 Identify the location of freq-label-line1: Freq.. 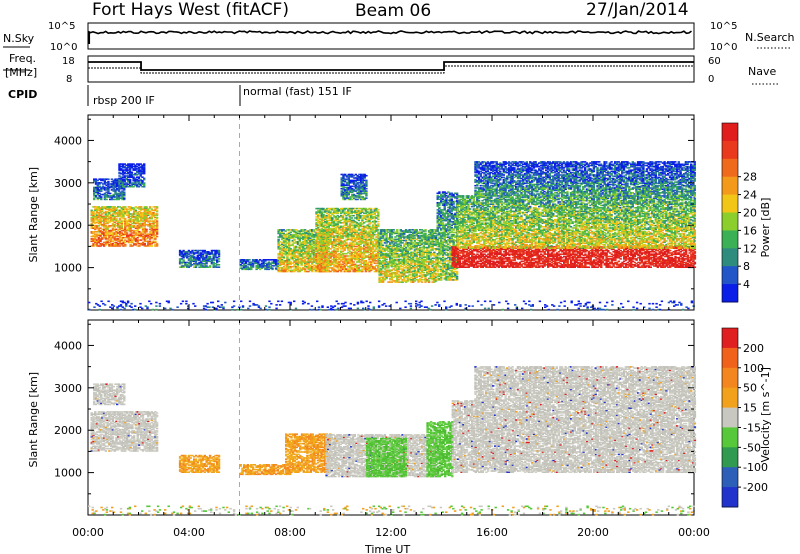
(22, 58).